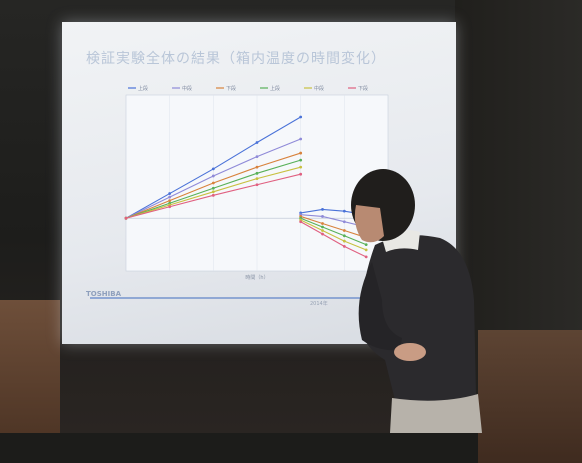  I want to click on presenter-figure, so click(418, 319).